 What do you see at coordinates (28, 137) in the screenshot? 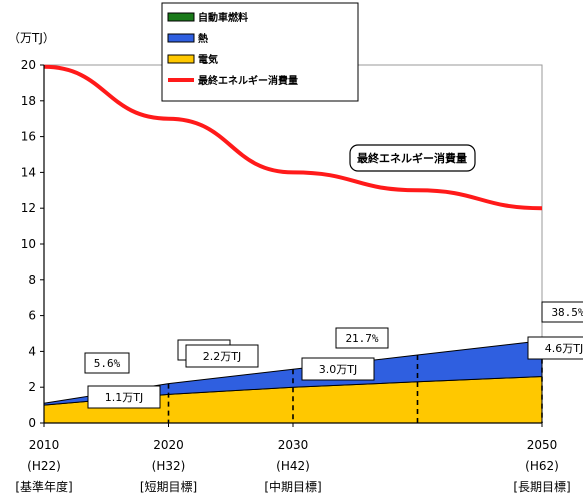
I see `y-tick-label: 16` at bounding box center [28, 137].